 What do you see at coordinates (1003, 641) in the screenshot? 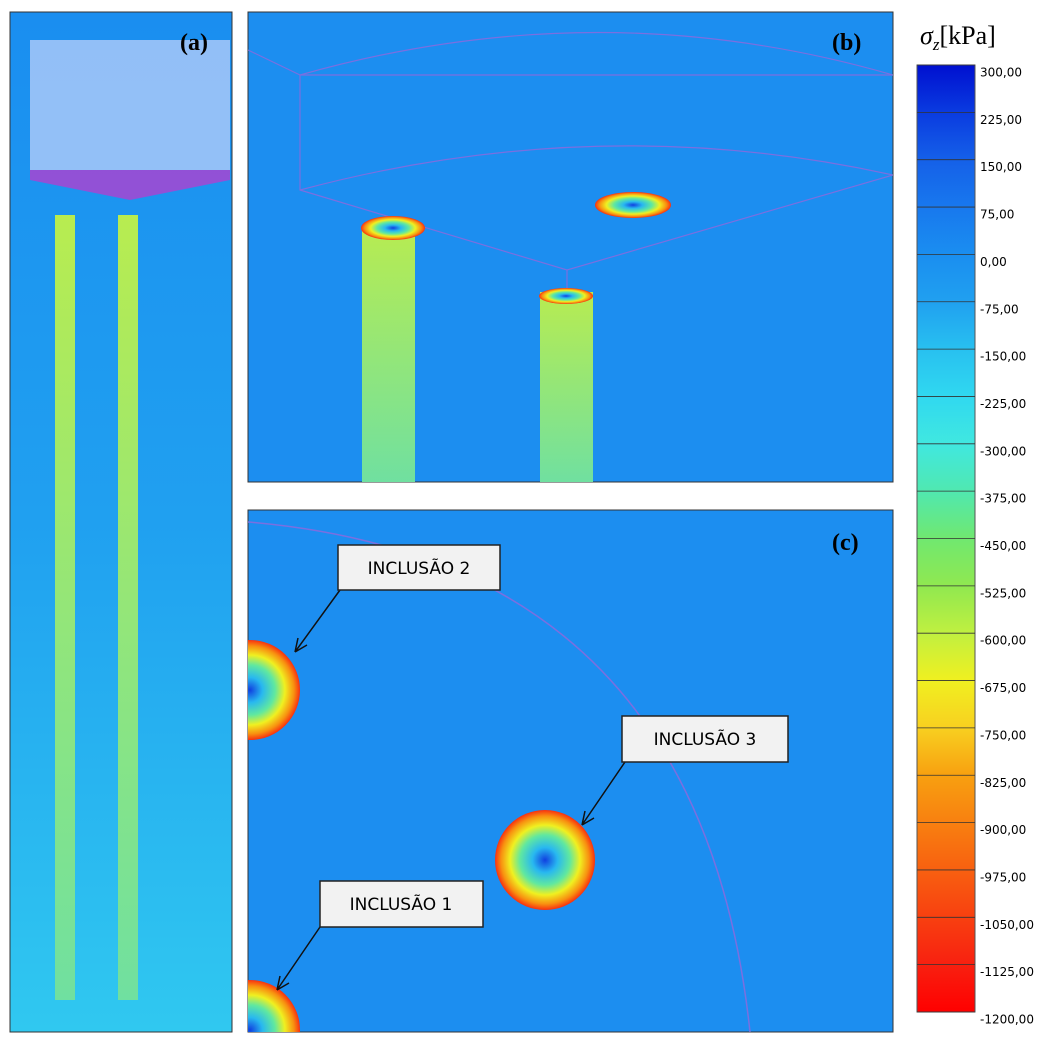
I see `colorbar-tick-label: -600,00` at bounding box center [1003, 641].